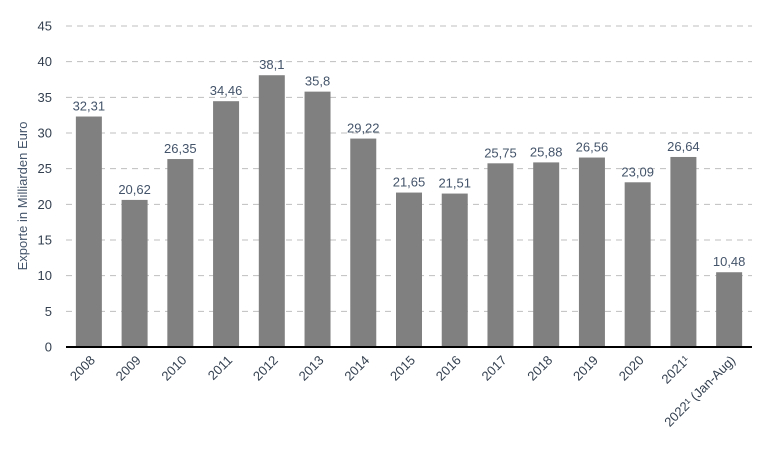 This screenshot has width=768, height=452. Describe the element at coordinates (45, 168) in the screenshot. I see `y-tick-label: 25` at that location.